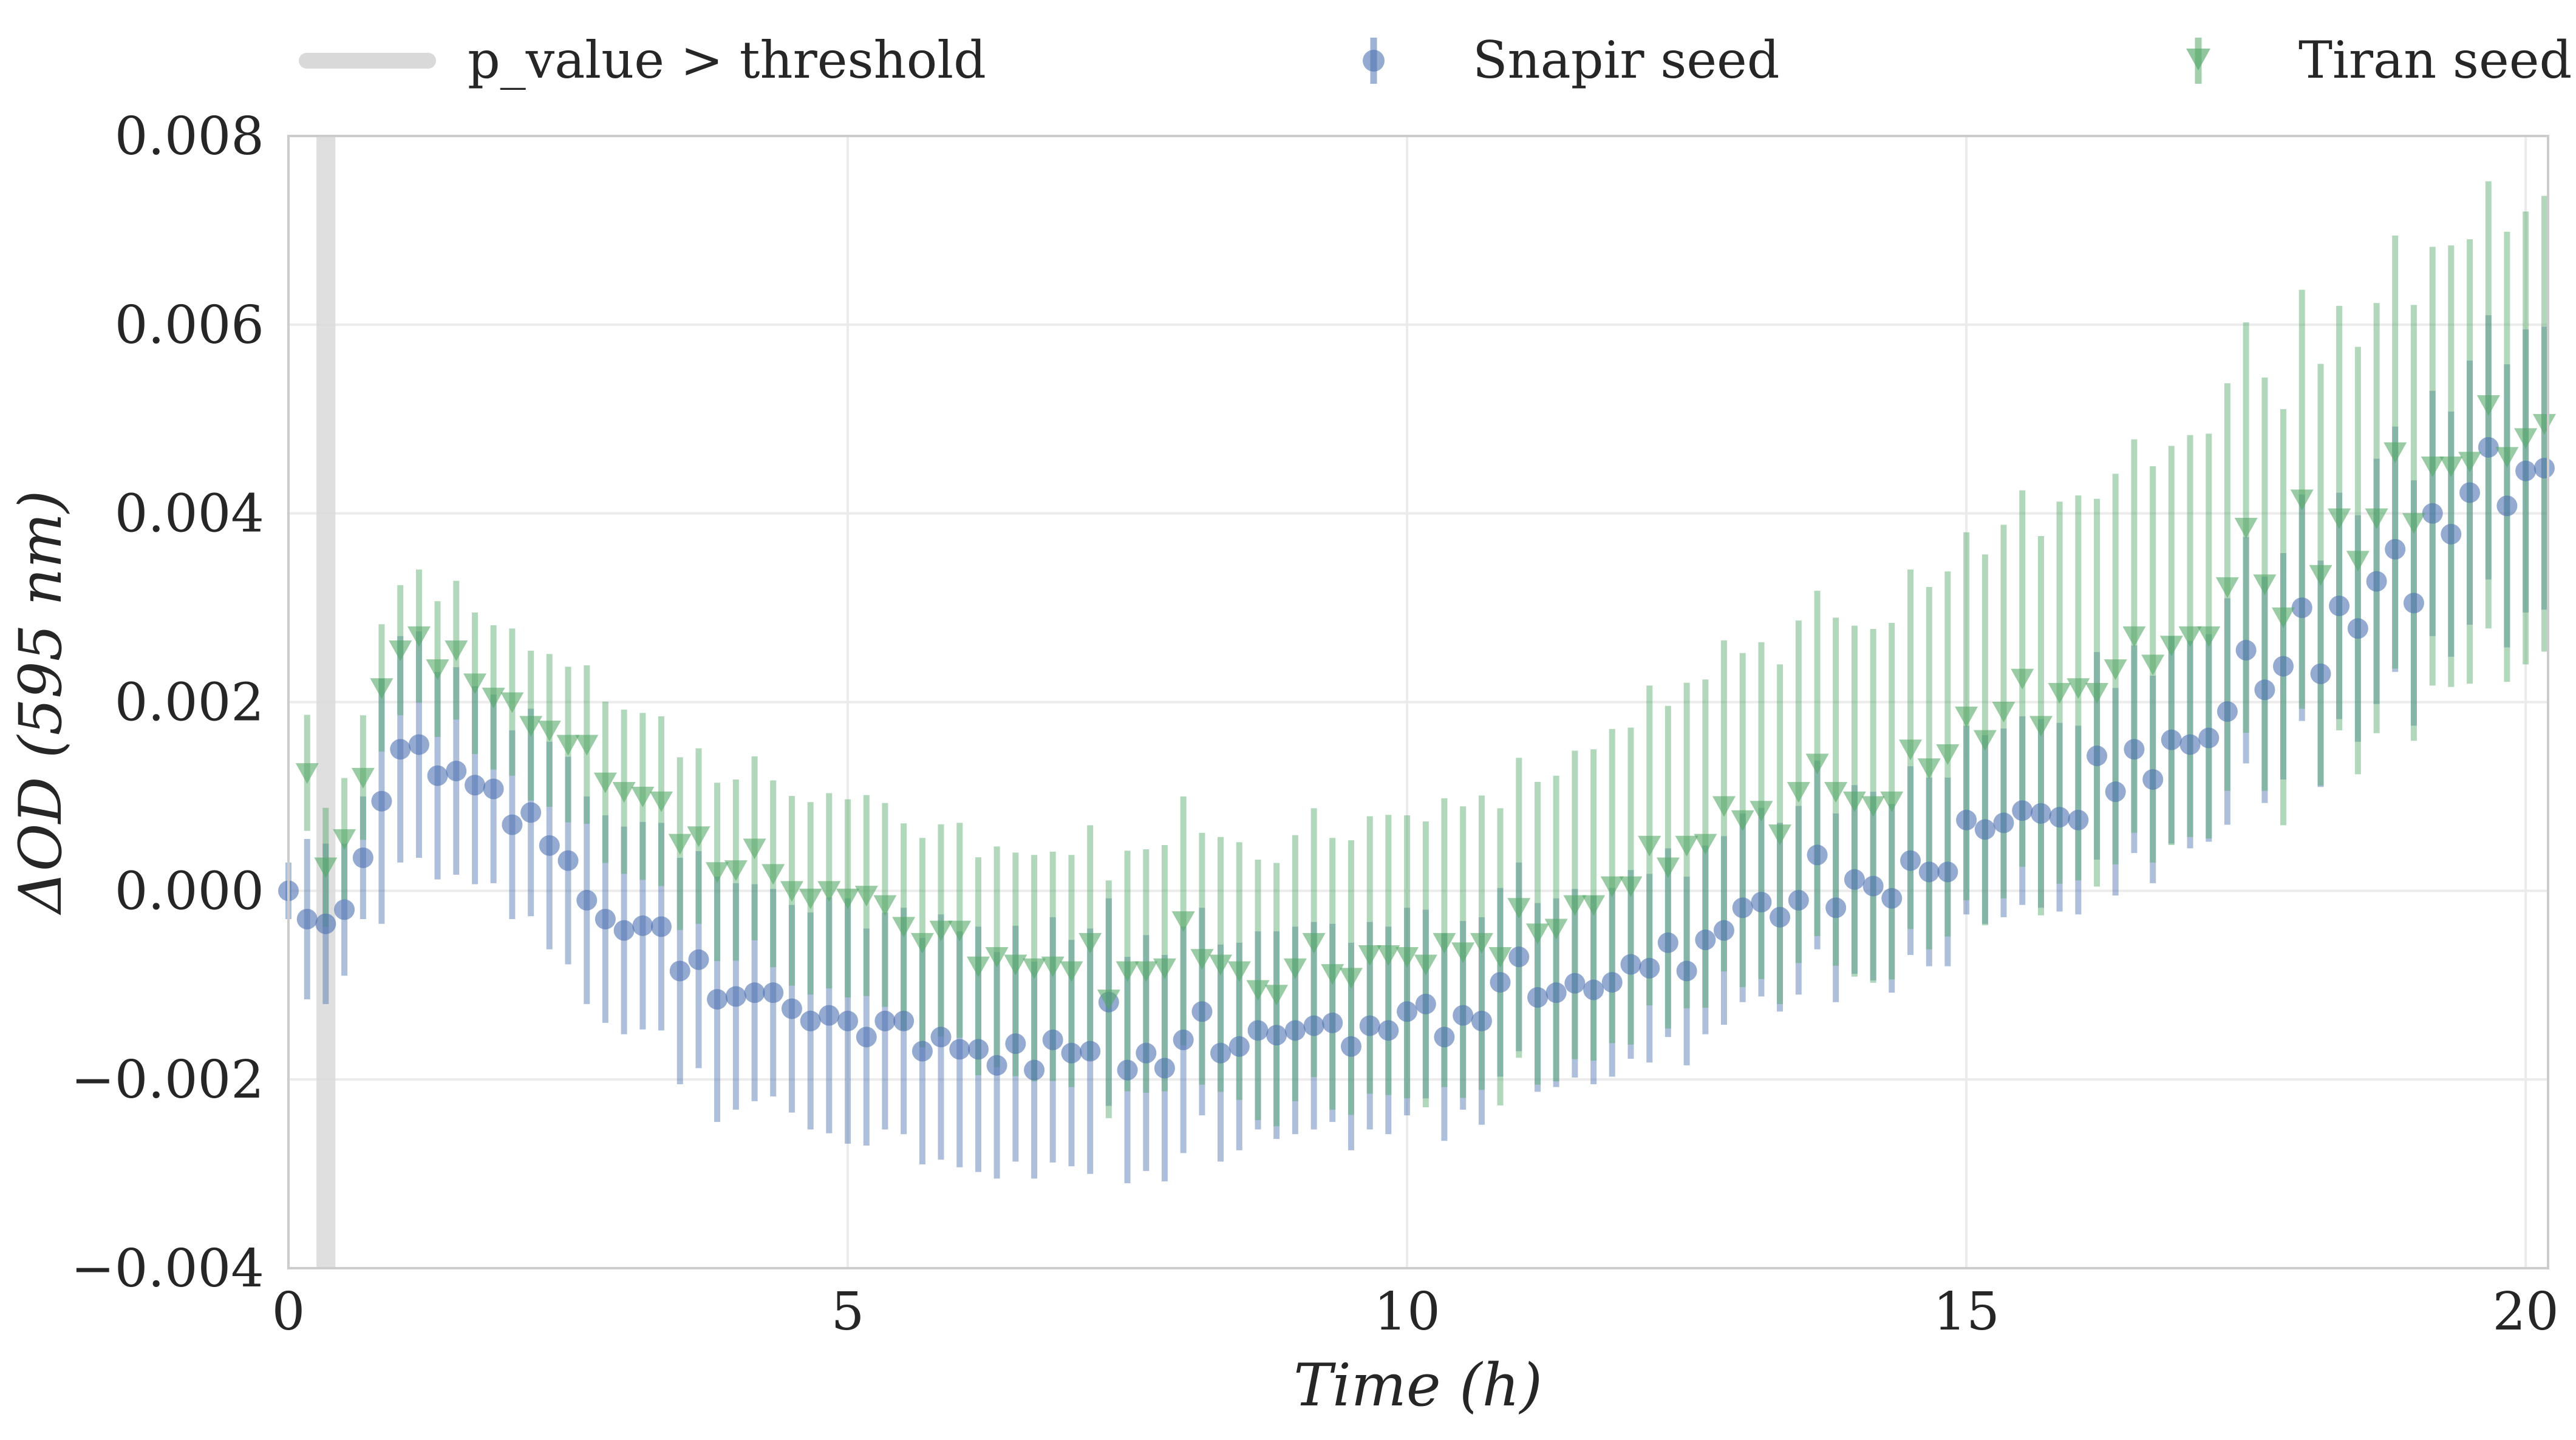 The image size is (2576, 1440). Describe the element at coordinates (2198, 59) in the screenshot. I see `legend-tiran-marker` at that location.